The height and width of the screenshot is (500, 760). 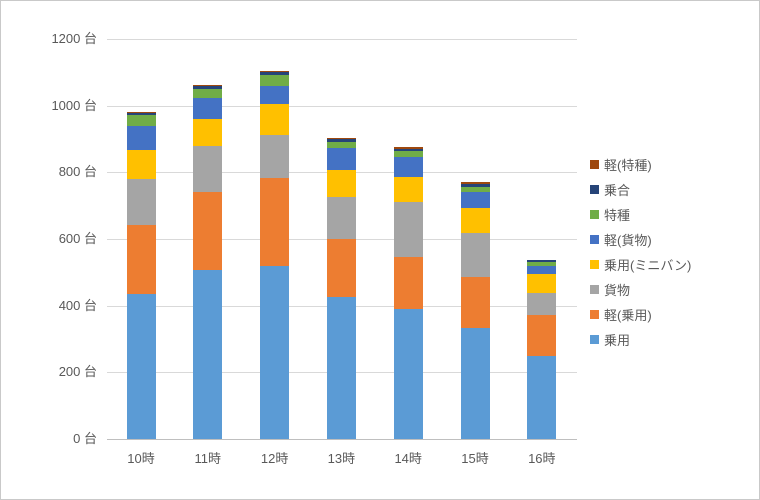 I want to click on legend-label: 乗用, so click(x=617, y=340).